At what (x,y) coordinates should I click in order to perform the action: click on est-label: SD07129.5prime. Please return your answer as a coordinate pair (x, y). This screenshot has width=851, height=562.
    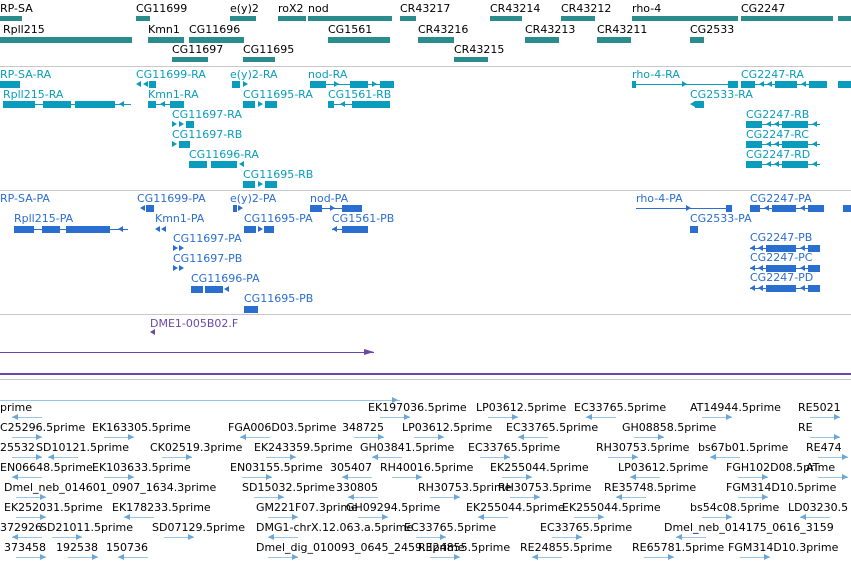
    Looking at the image, I should click on (198, 527).